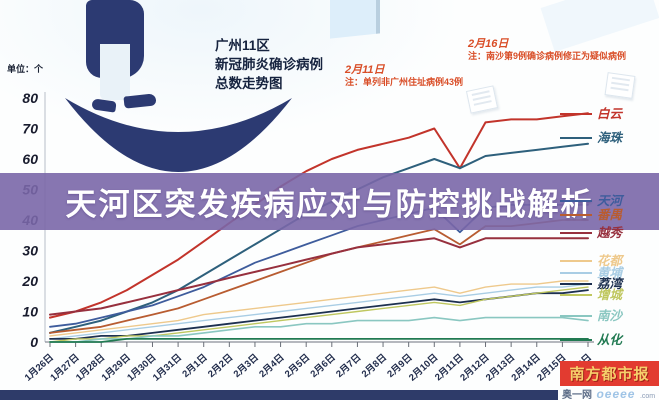 The height and width of the screenshot is (400, 659). What do you see at coordinates (616, 393) in the screenshot?
I see `watermark-script: oeeee` at bounding box center [616, 393].